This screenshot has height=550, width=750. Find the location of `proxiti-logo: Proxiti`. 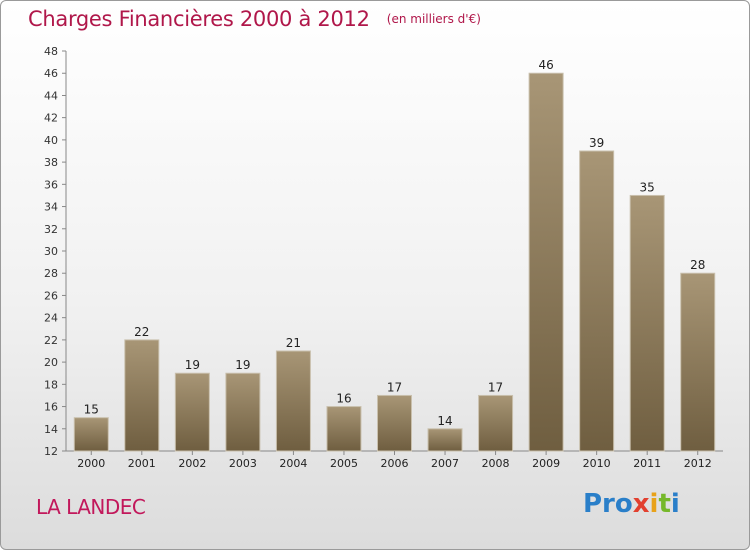

proxiti-logo: Proxiti is located at coordinates (631, 504).